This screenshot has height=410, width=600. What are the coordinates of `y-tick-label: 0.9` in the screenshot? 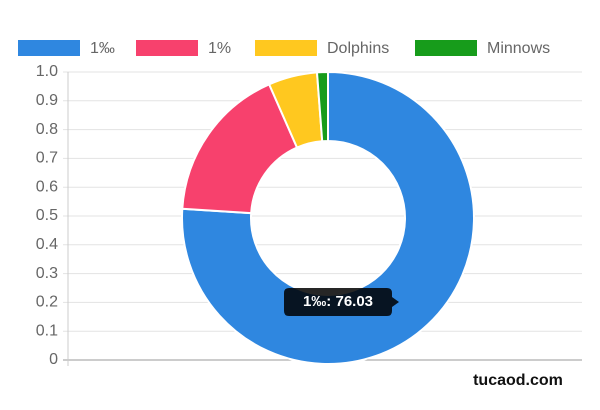 It's located at (47, 100).